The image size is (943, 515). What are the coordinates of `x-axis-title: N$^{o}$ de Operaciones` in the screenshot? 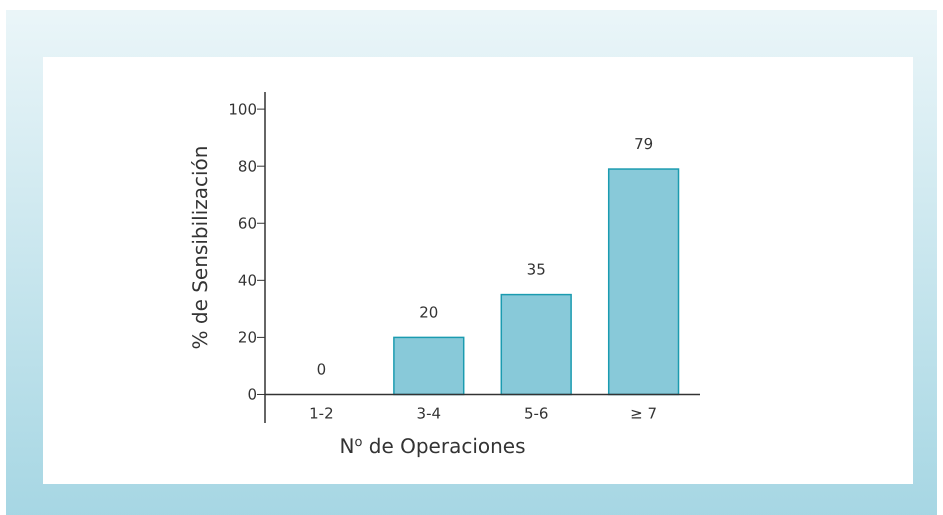 It's located at (432, 446).